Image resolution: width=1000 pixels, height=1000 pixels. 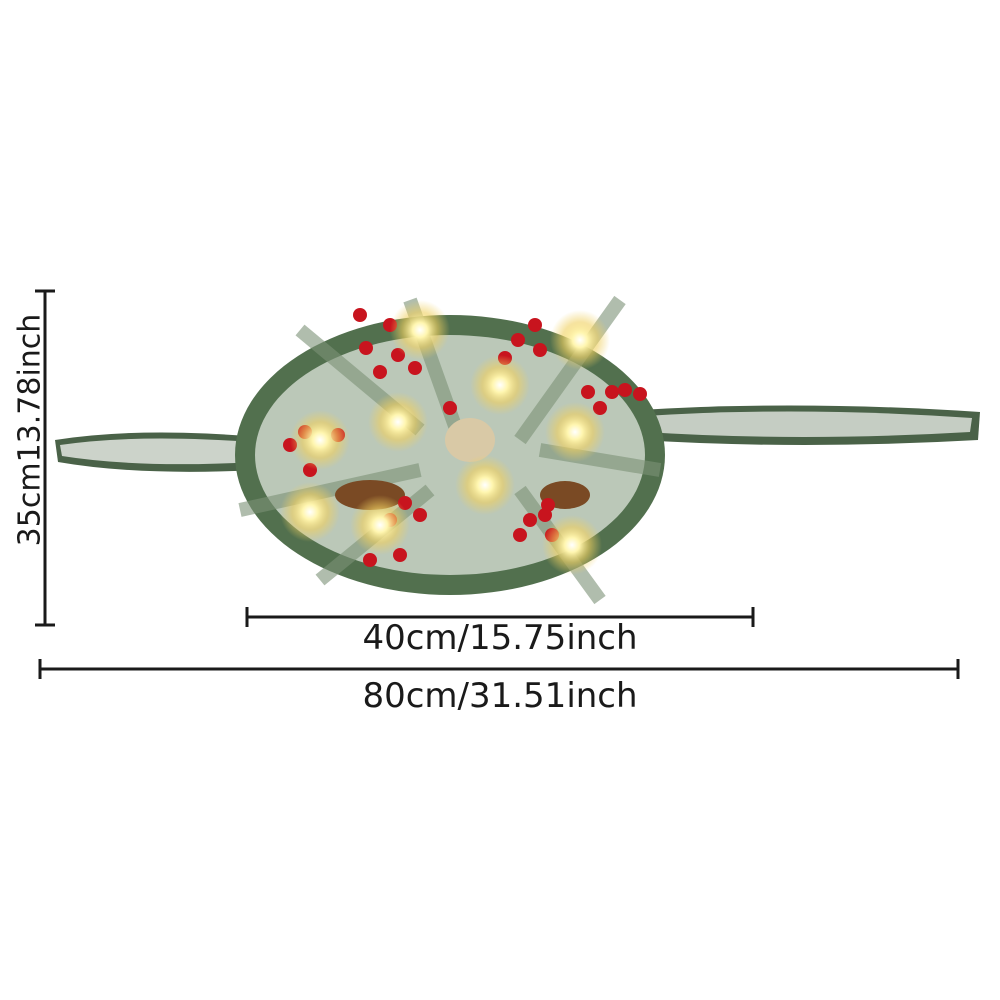 What do you see at coordinates (172, 452) in the screenshot?
I see `garland-left-arm` at bounding box center [172, 452].